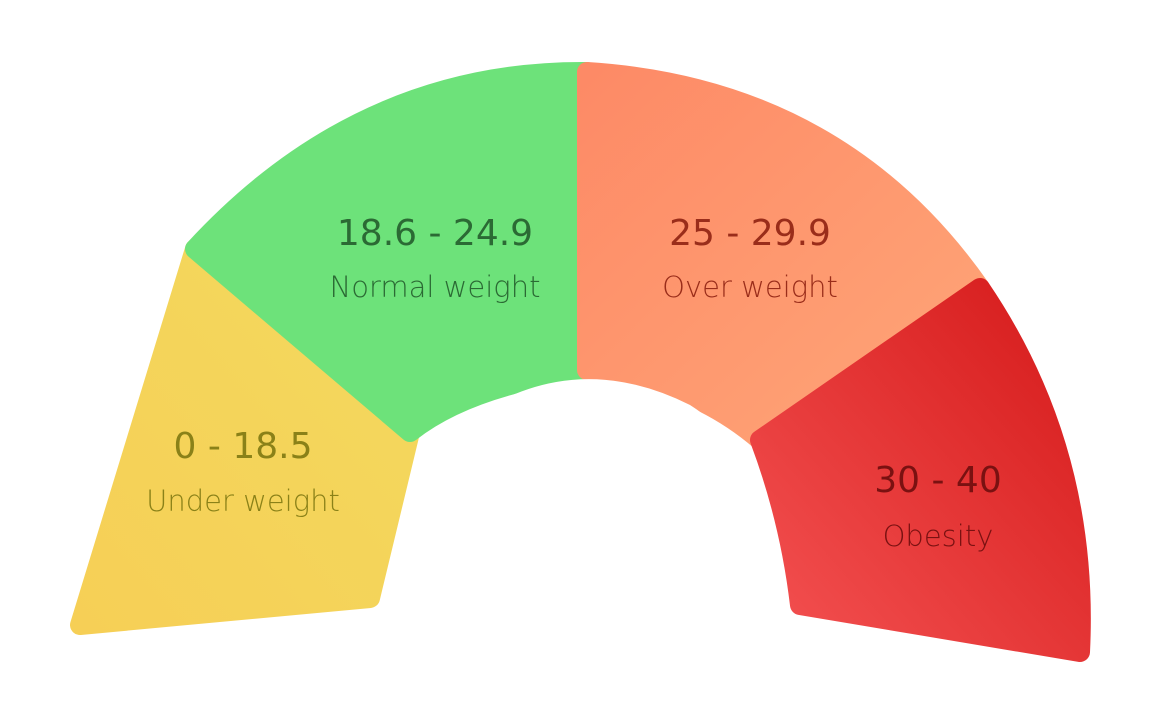 Image resolution: width=1160 pixels, height=706 pixels. Describe the element at coordinates (938, 506) in the screenshot. I see `segment-text-obesity: 30 - 40 Obesity` at that location.